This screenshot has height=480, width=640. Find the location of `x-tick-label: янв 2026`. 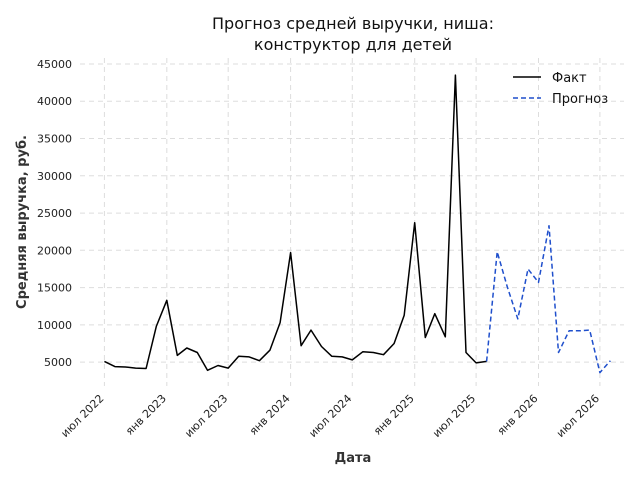

x-tick-label: янв 2026 is located at coordinates (518, 415).